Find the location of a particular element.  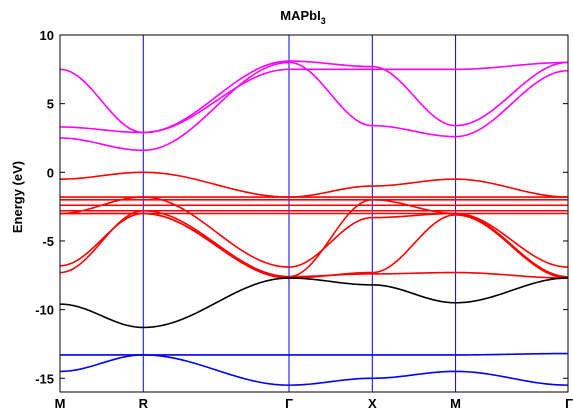

y-tick-label: -10 is located at coordinates (44, 310).